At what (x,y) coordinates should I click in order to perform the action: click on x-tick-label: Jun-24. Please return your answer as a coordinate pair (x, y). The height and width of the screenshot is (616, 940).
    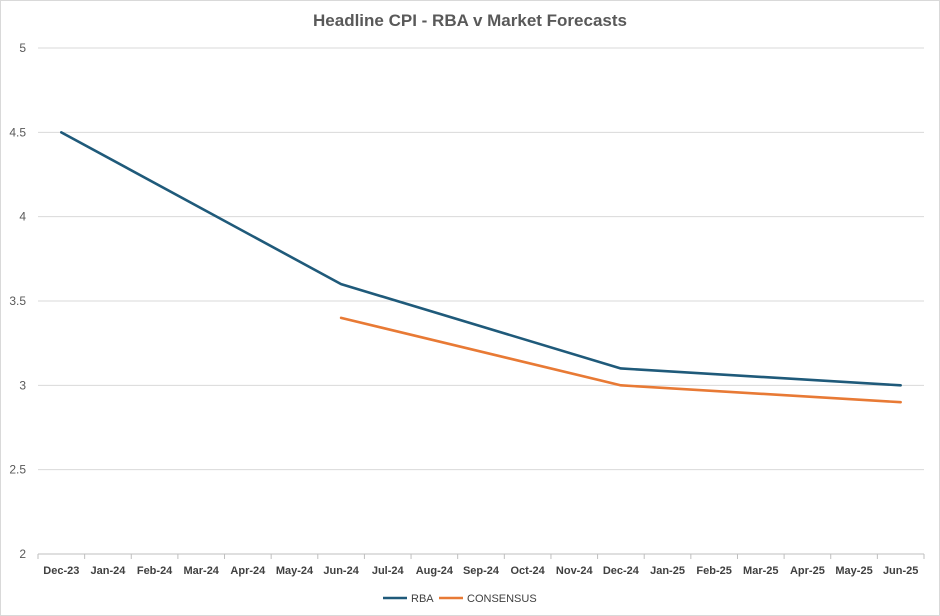
    Looking at the image, I should click on (341, 571).